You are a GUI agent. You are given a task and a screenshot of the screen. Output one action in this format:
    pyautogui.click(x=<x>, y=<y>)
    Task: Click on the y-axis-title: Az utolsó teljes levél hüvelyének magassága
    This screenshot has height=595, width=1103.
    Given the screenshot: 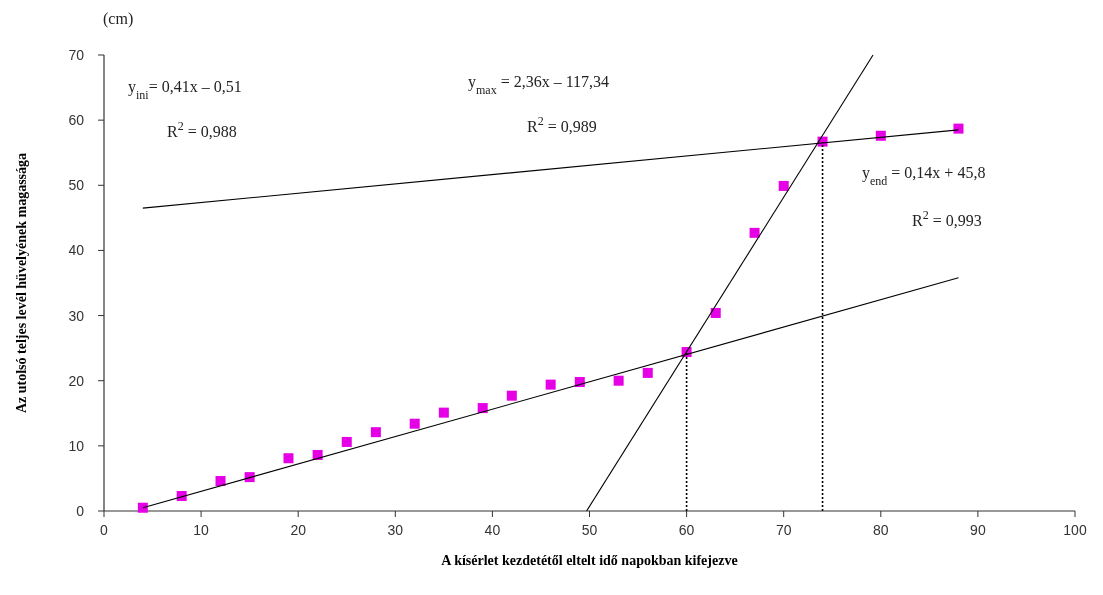 What is the action you would take?
    pyautogui.click(x=21, y=283)
    